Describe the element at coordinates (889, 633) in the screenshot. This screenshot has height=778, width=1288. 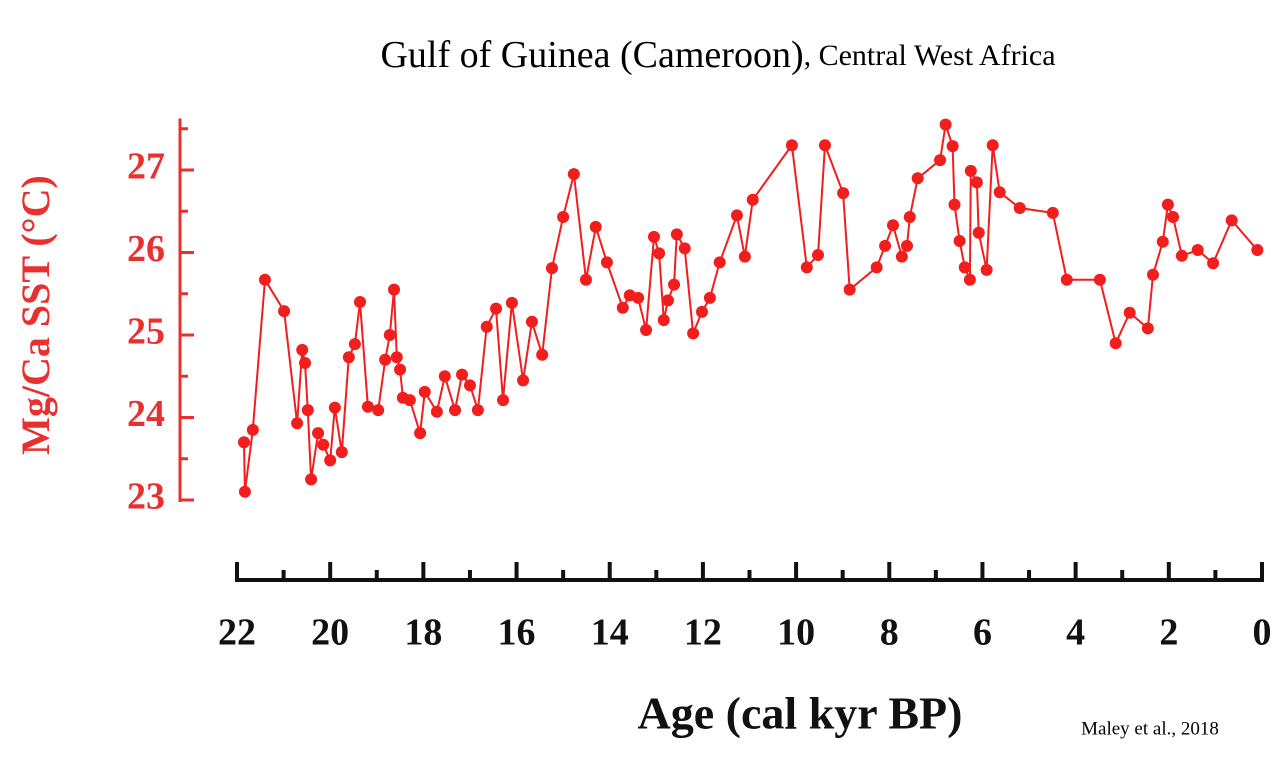
I see `x-tick-label: 8` at that location.